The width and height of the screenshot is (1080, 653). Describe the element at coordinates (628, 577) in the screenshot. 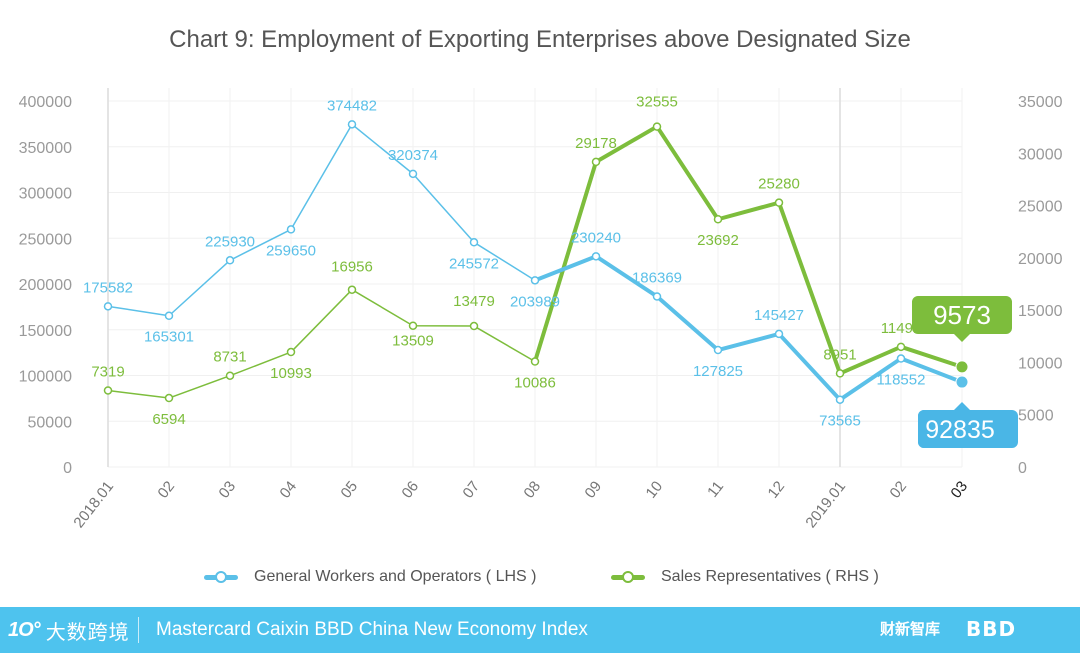

I see `legend-swatch-green` at that location.